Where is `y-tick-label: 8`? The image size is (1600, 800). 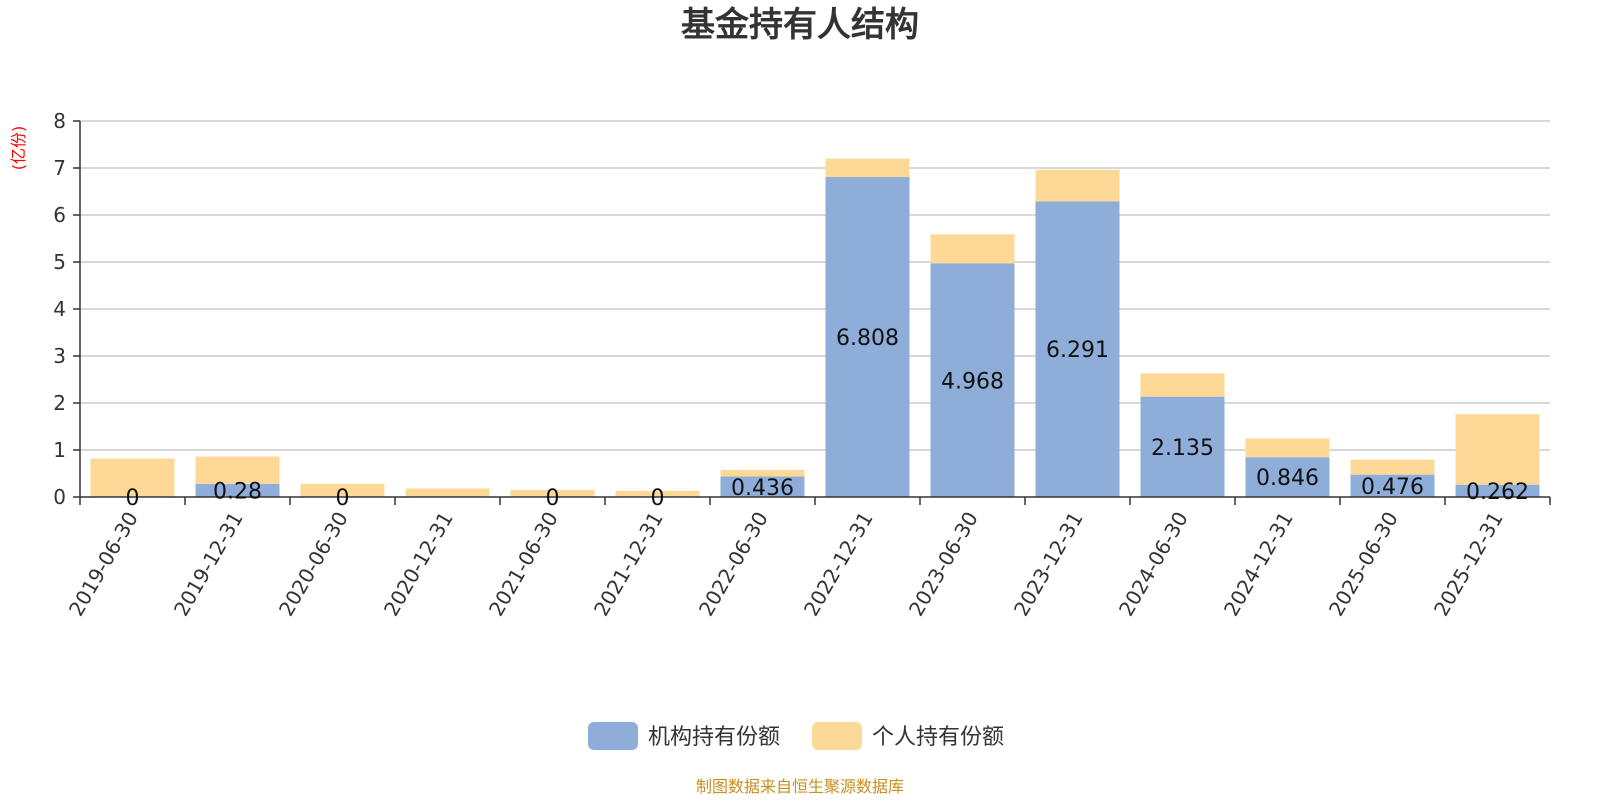 y-tick-label: 8 is located at coordinates (59, 121).